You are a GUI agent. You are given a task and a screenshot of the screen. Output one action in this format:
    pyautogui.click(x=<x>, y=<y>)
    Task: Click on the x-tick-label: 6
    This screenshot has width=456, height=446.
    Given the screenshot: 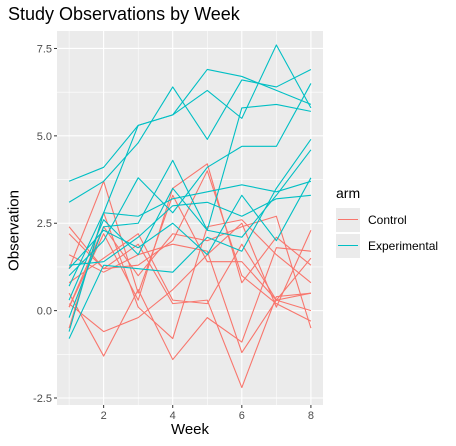 What is the action you would take?
    pyautogui.click(x=242, y=416)
    